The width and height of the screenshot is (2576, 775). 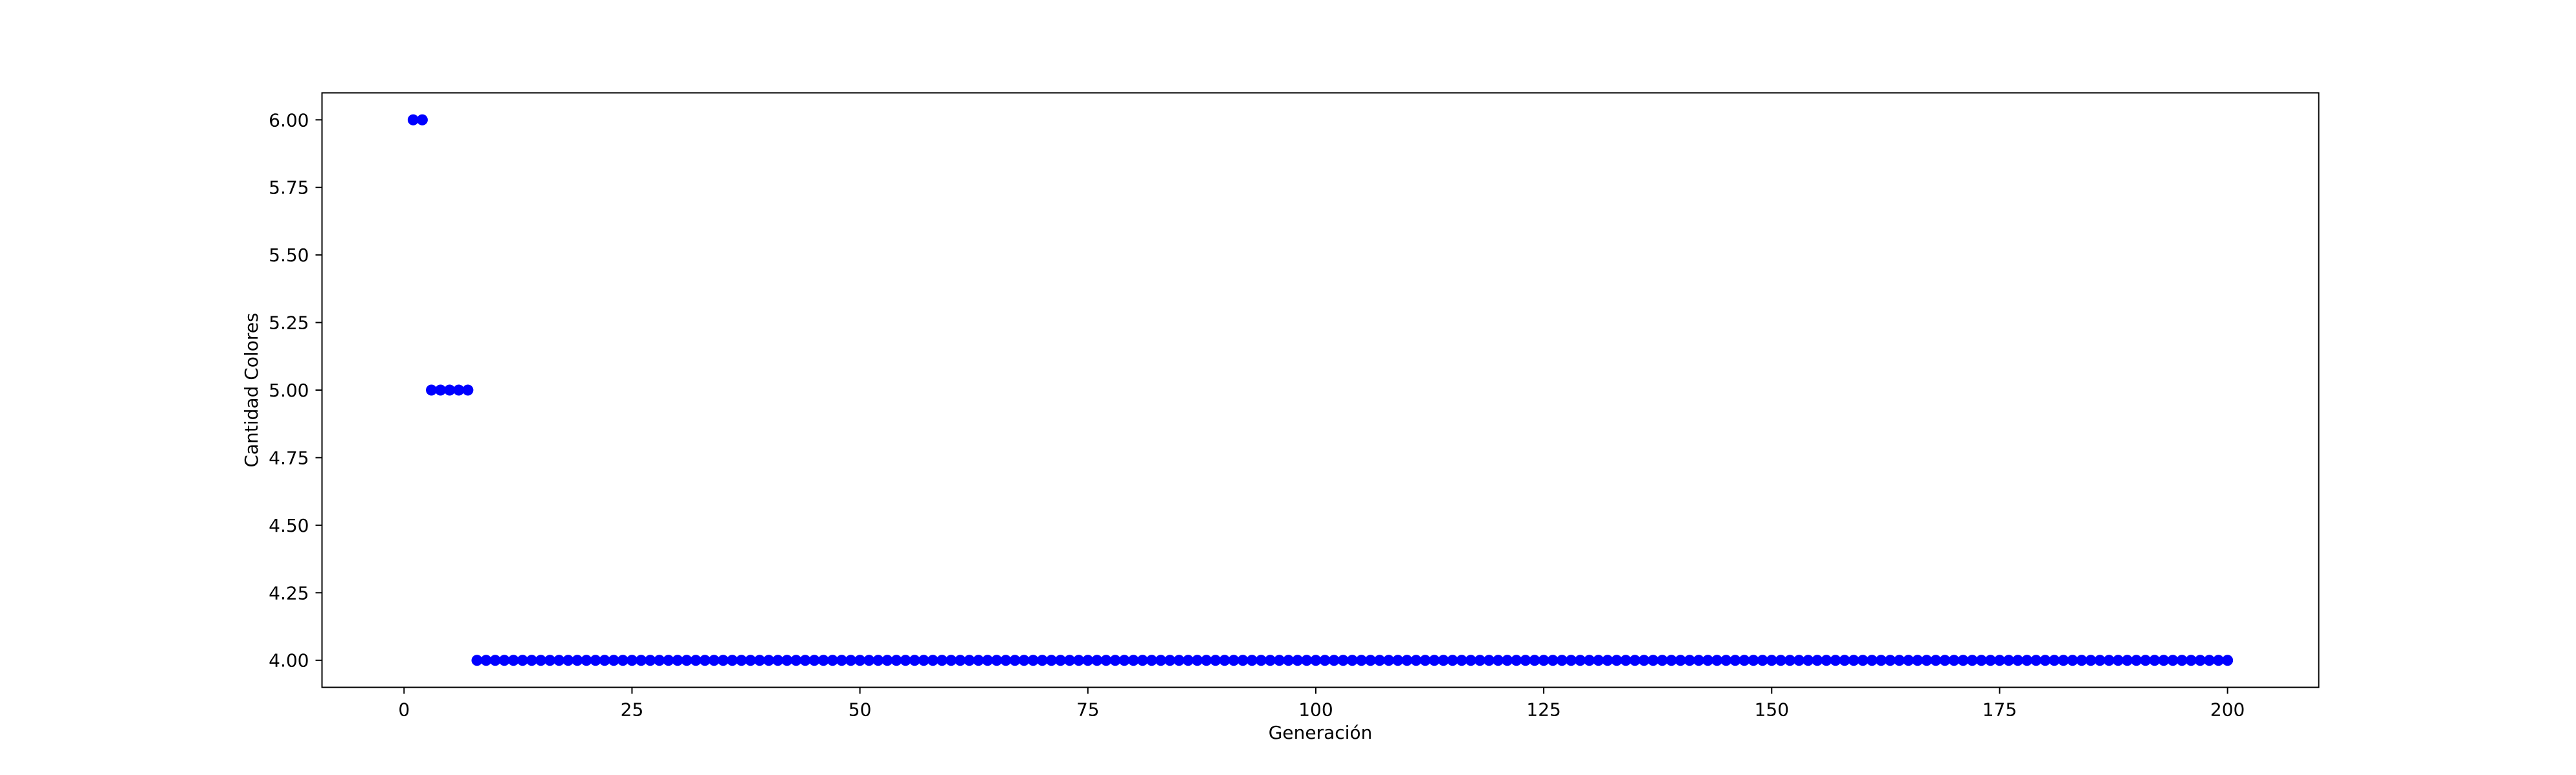 I want to click on y-axis-ticks: 4.00 4.25 4.50 4.75 5.00 5.25 5.50 5.75 6.00, so click(x=295, y=390).